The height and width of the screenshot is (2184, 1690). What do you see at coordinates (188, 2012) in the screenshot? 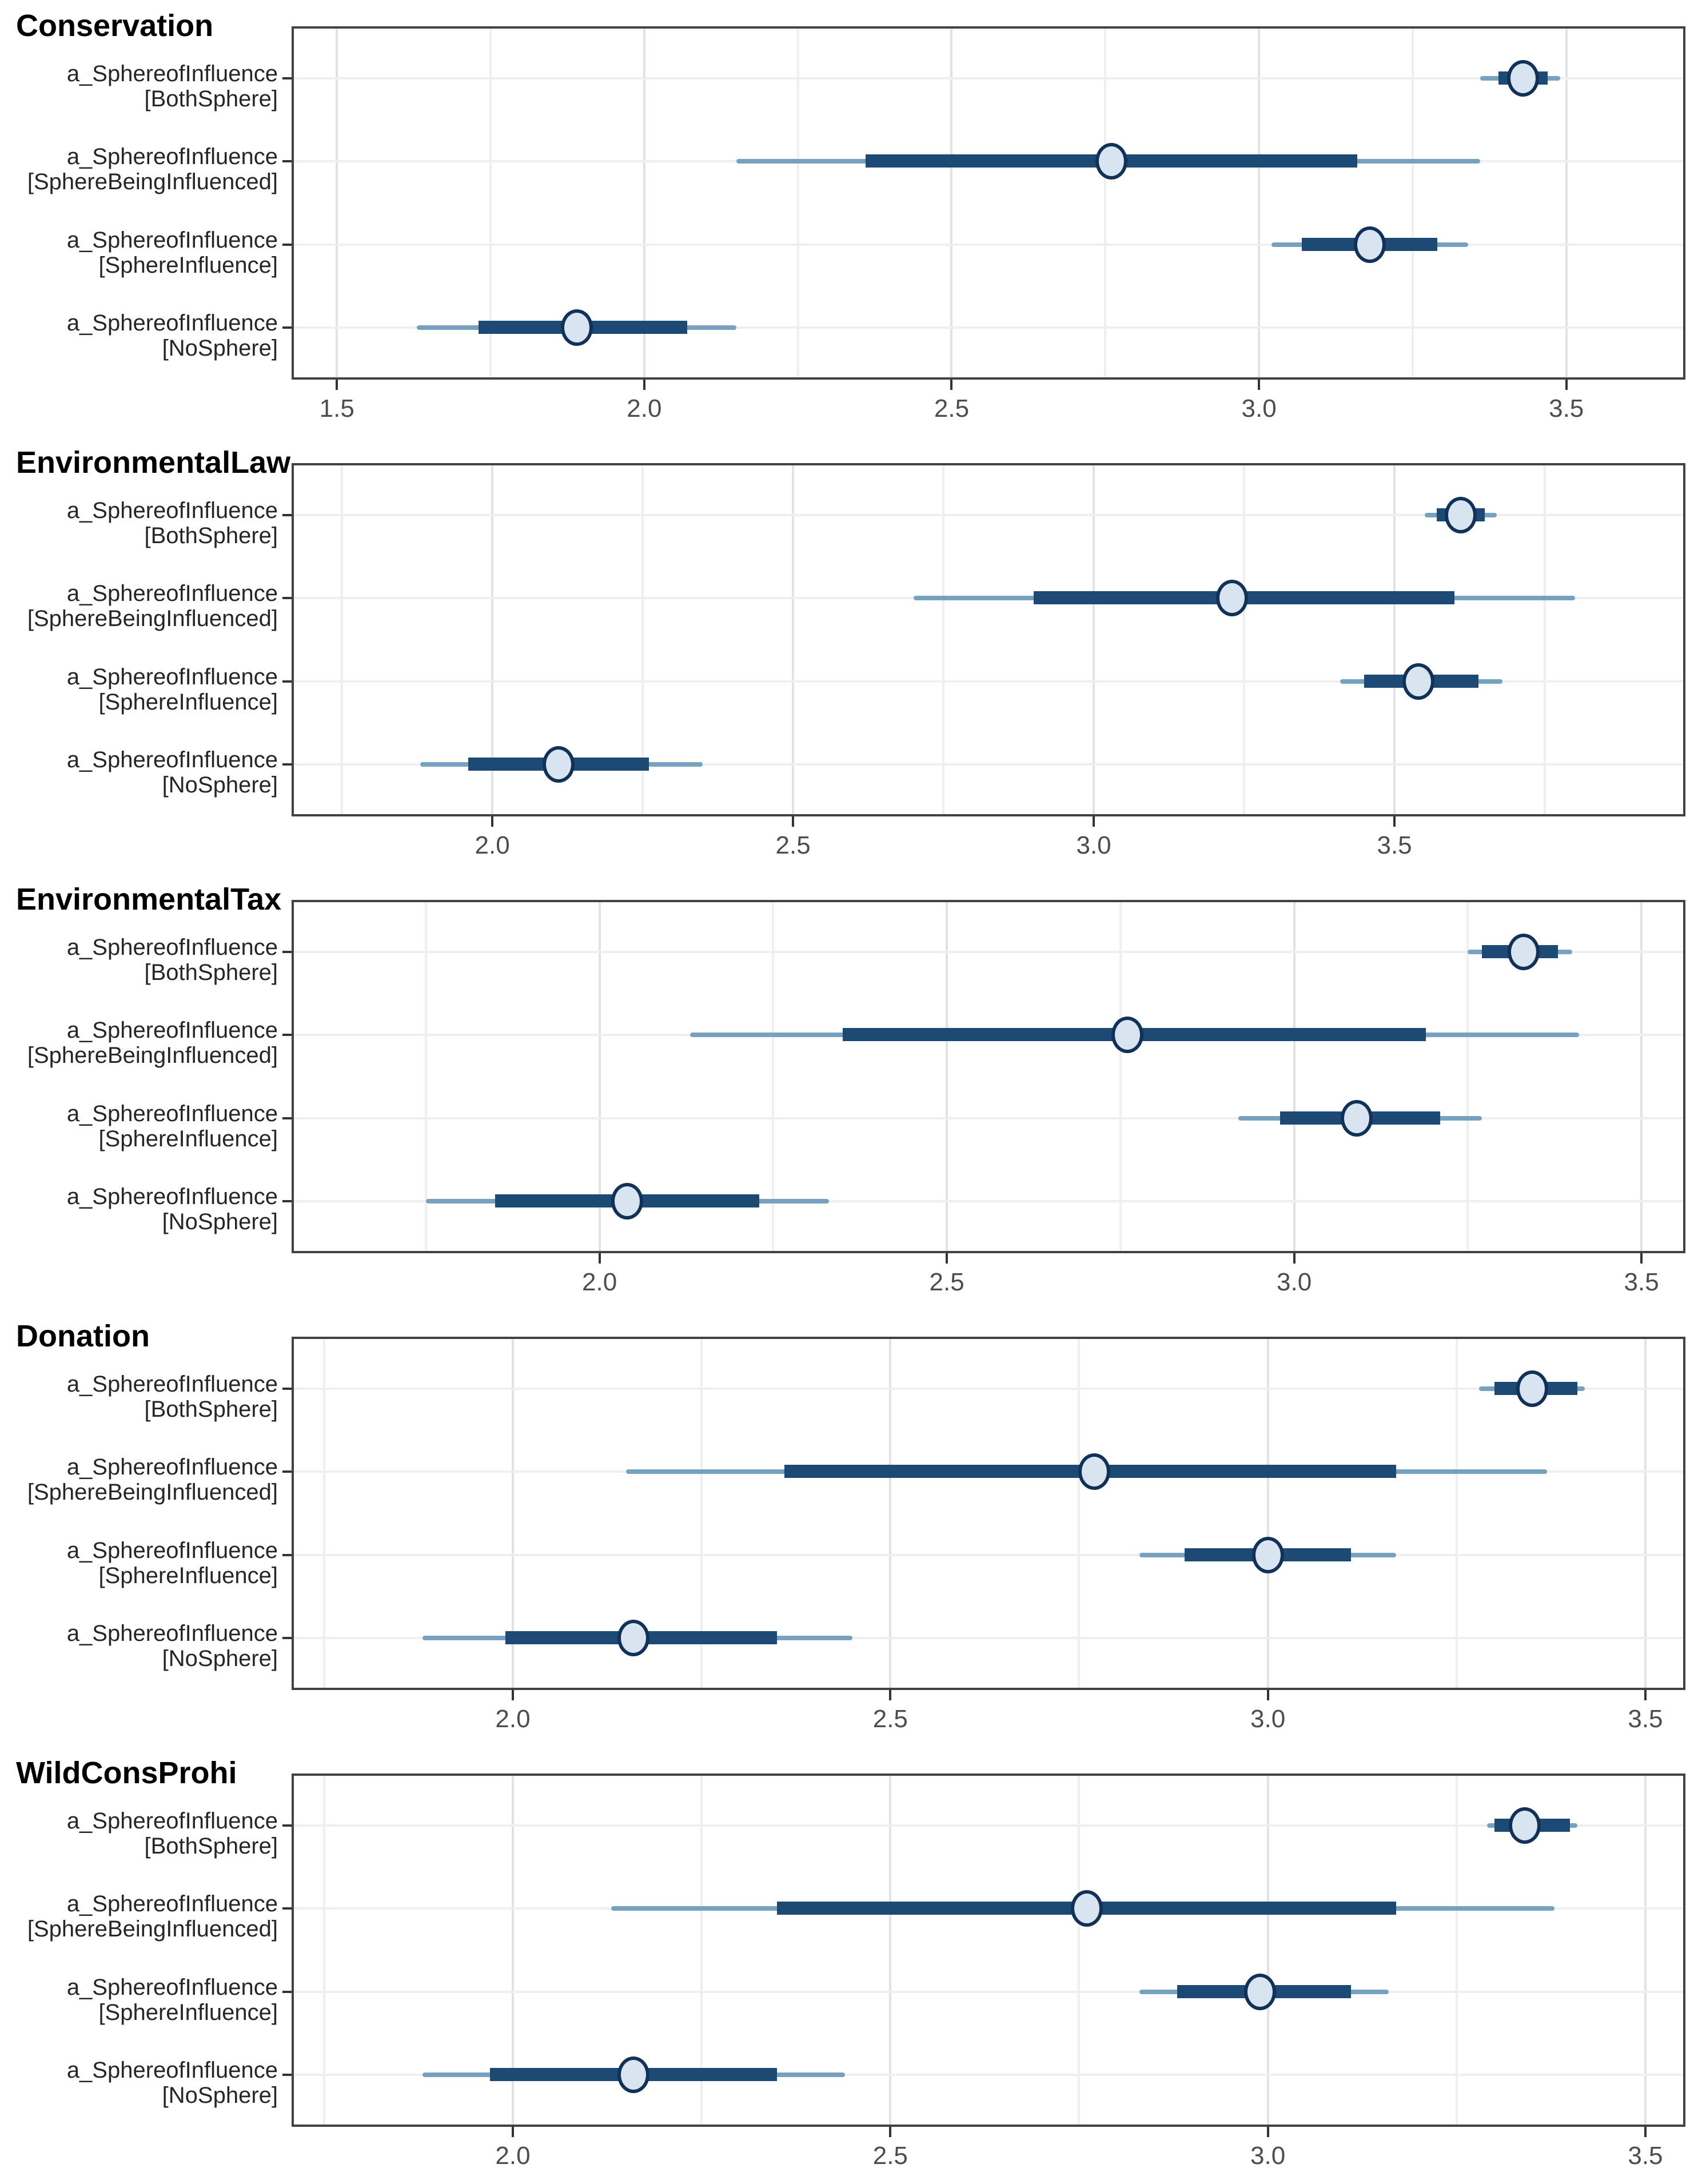
I see `y-axis-label: [SphereInfluence]` at bounding box center [188, 2012].